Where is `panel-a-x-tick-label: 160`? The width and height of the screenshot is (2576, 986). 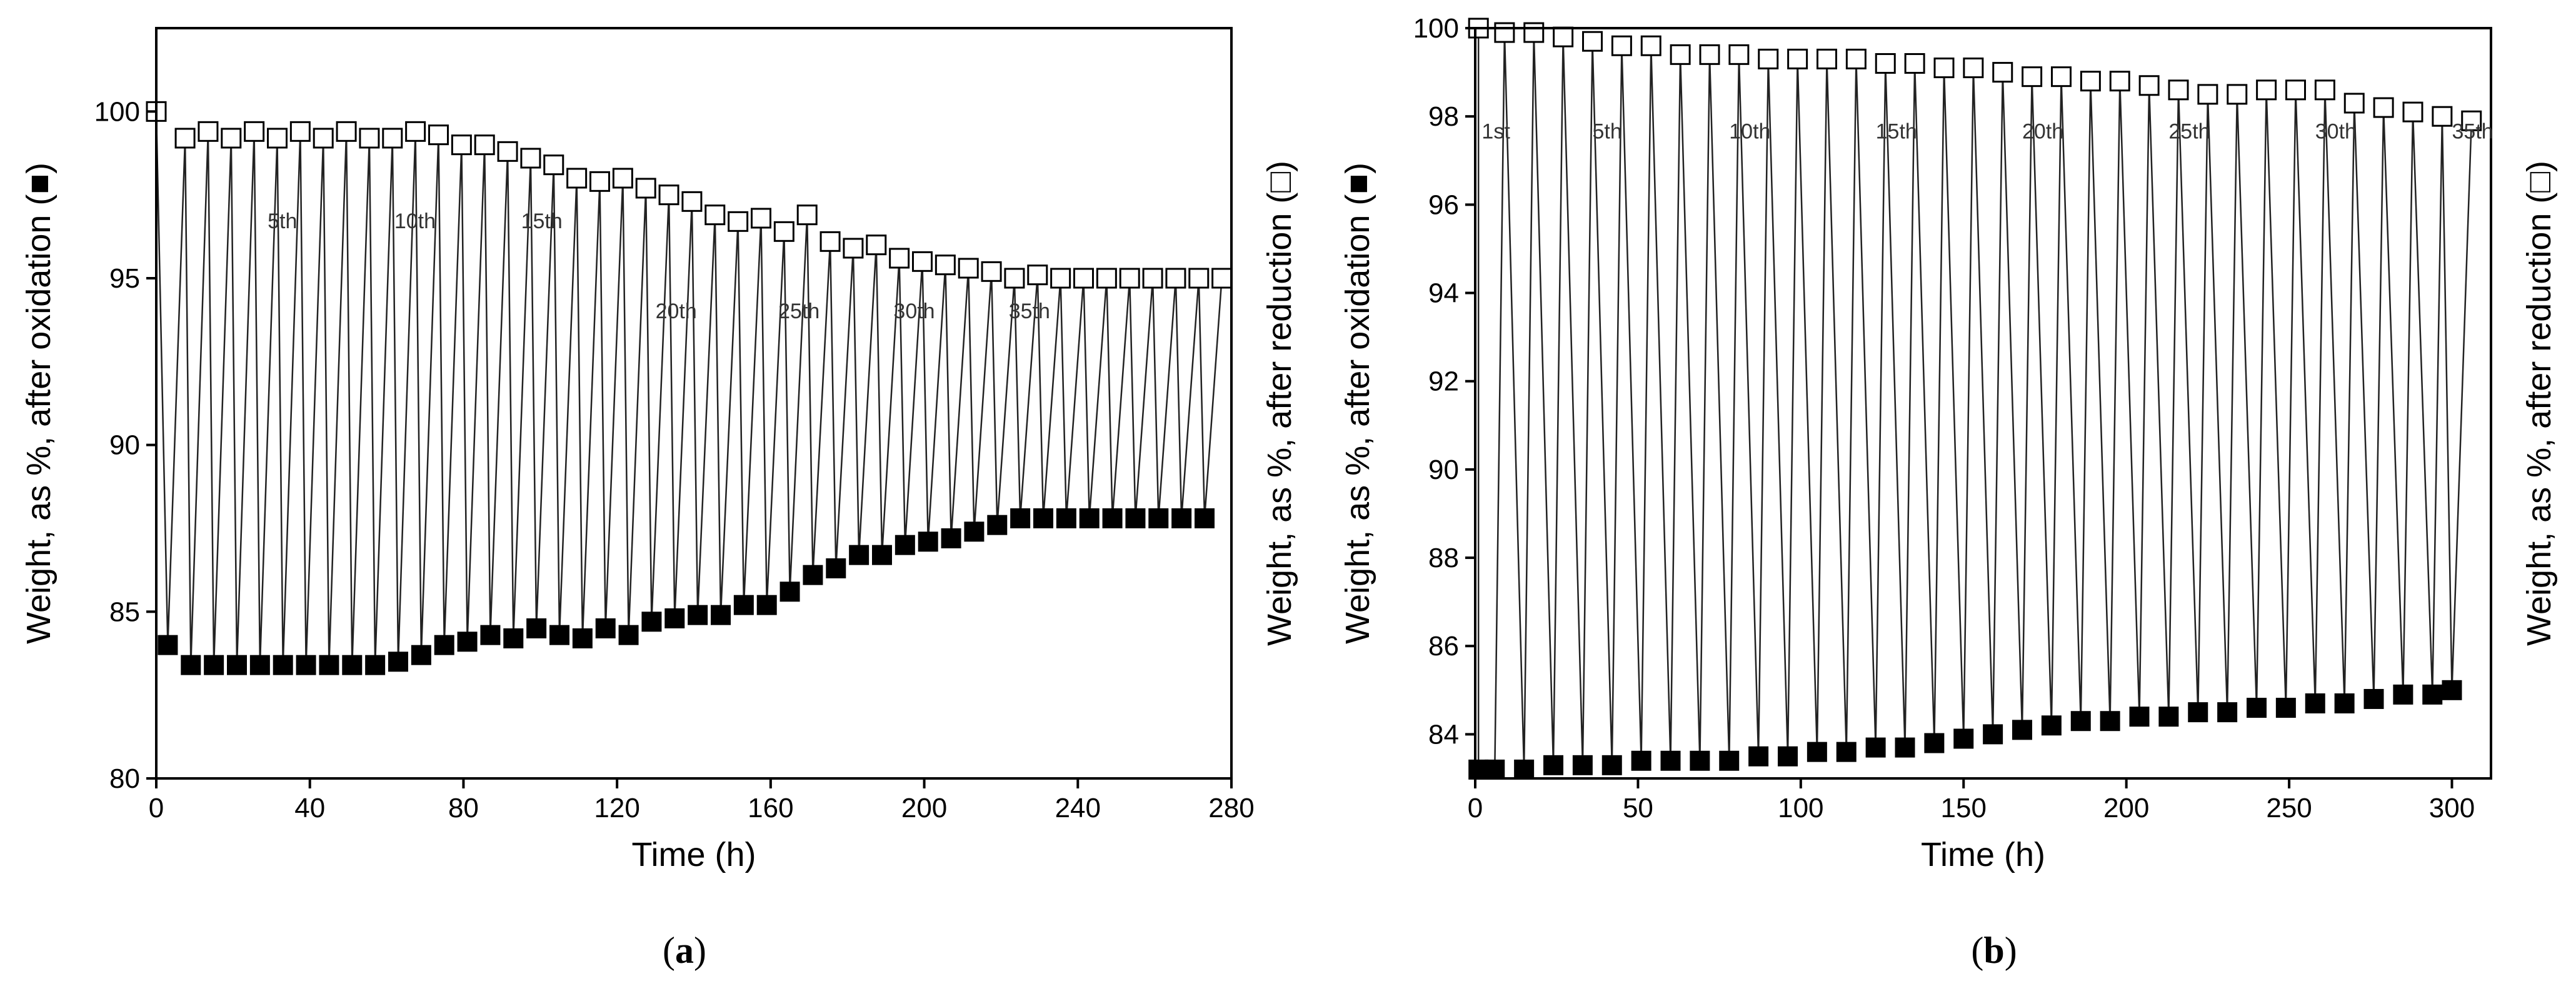
panel-a-x-tick-label: 160 is located at coordinates (770, 808).